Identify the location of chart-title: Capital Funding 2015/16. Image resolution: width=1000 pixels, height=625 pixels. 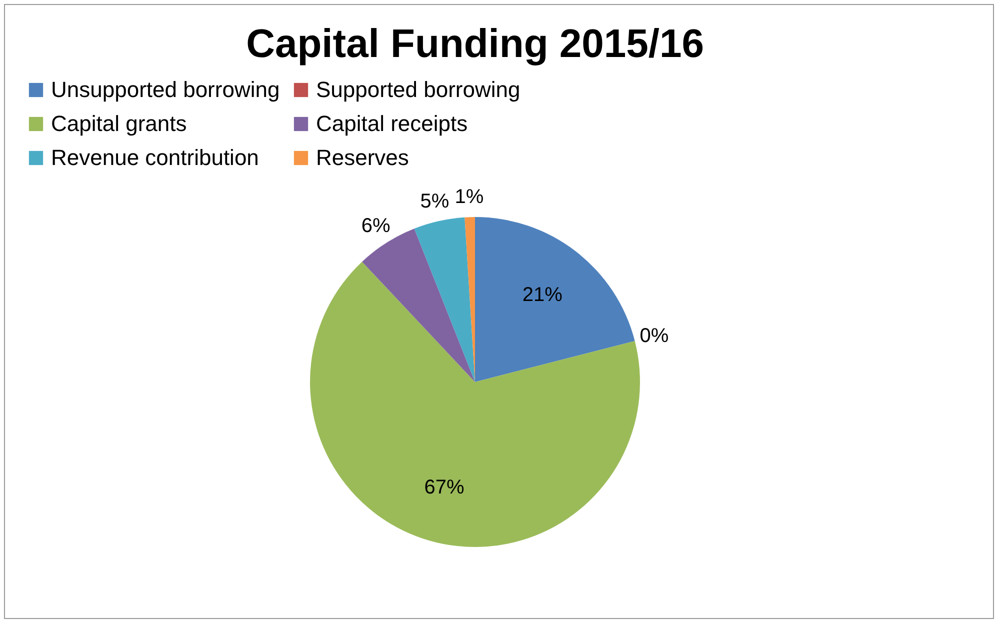
(475, 44).